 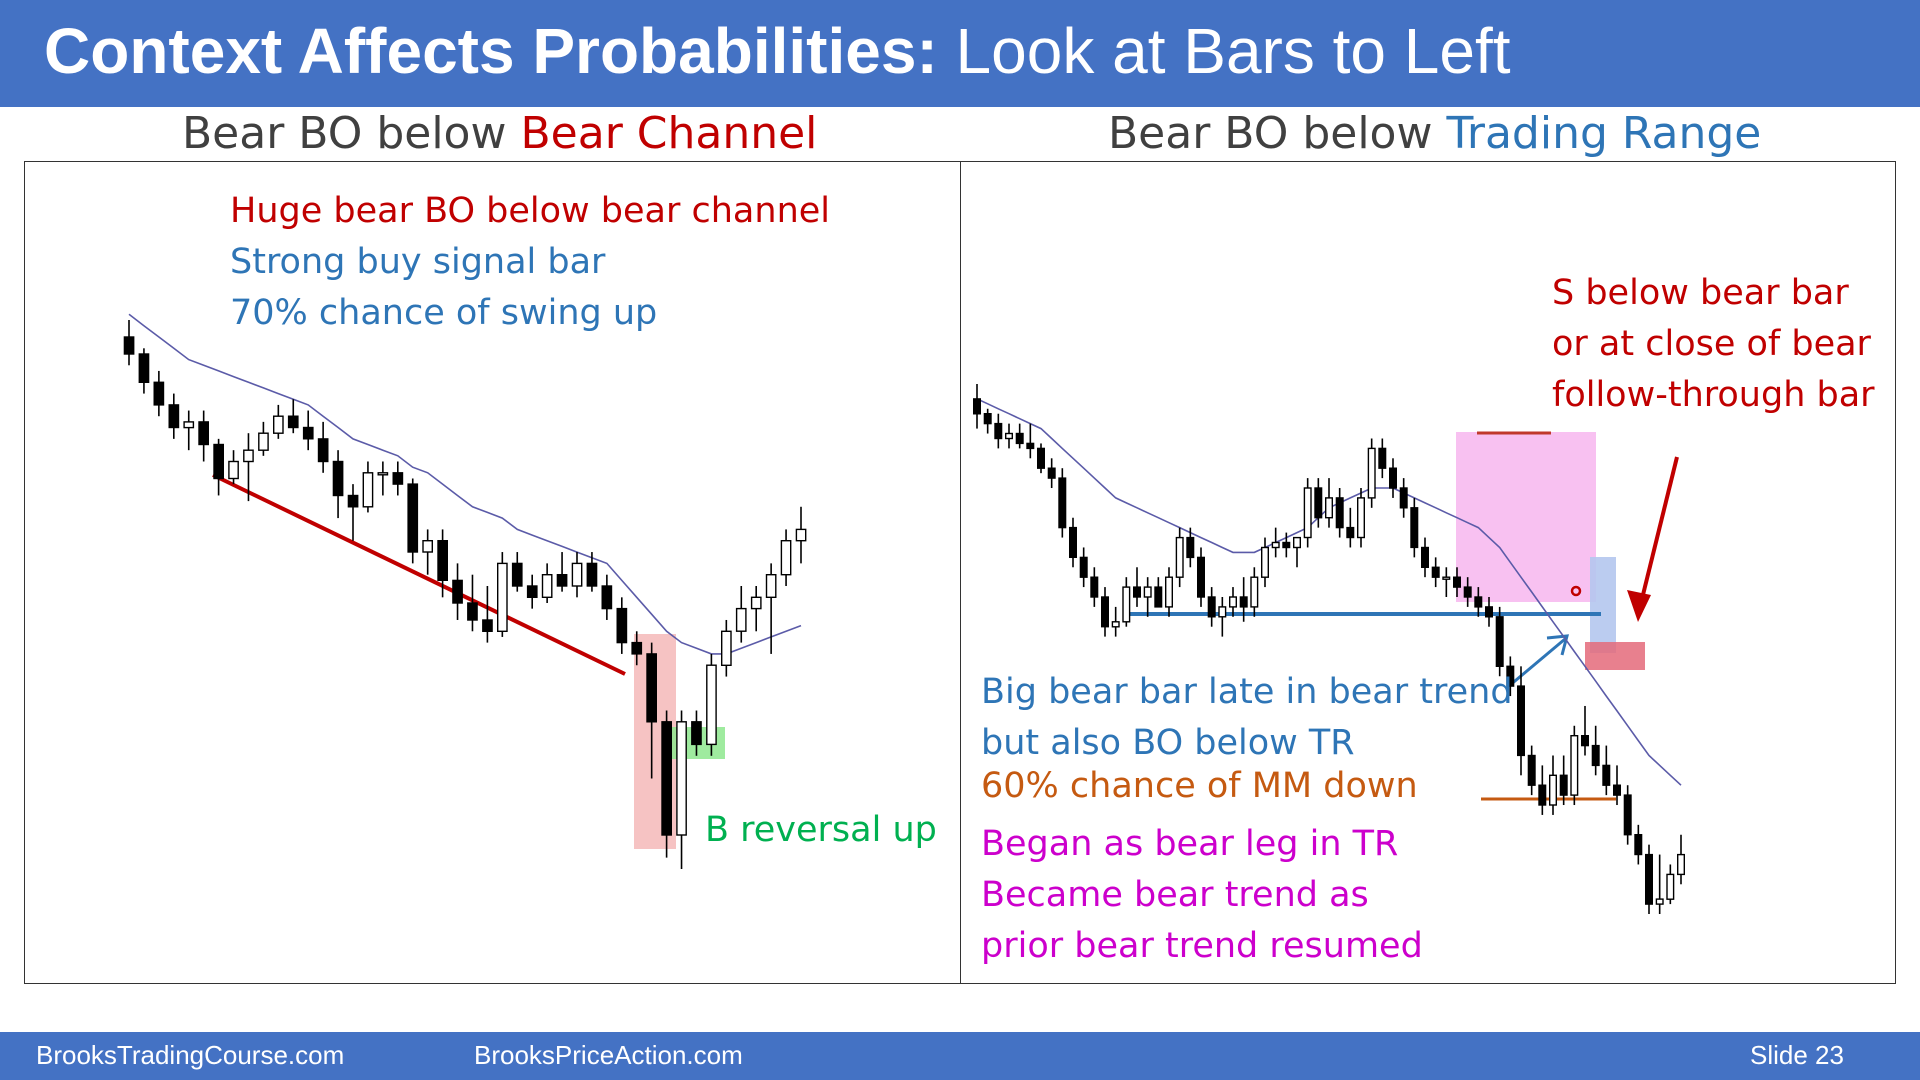 I want to click on slide-title-rest: Look at Bars to Left, so click(x=1233, y=51).